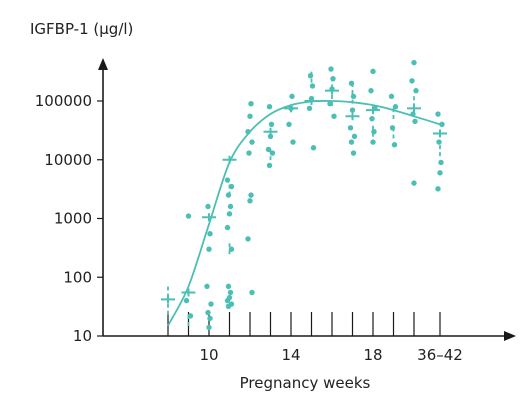 The width and height of the screenshot is (523, 394). Describe the element at coordinates (208, 355) in the screenshot. I see `x-tick-label: 10` at that location.